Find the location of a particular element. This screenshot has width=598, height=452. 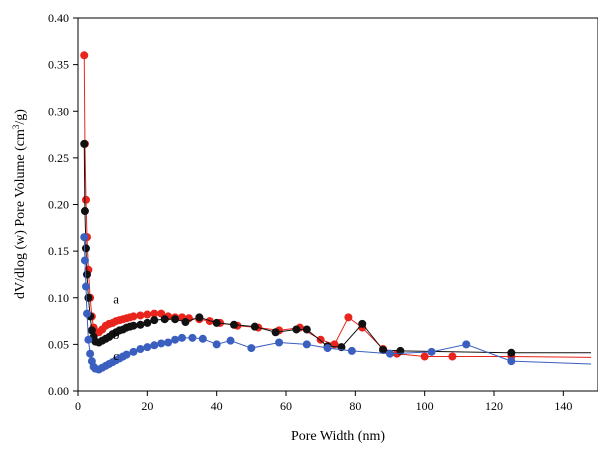

x-tick-label: 40 is located at coordinates (217, 406).